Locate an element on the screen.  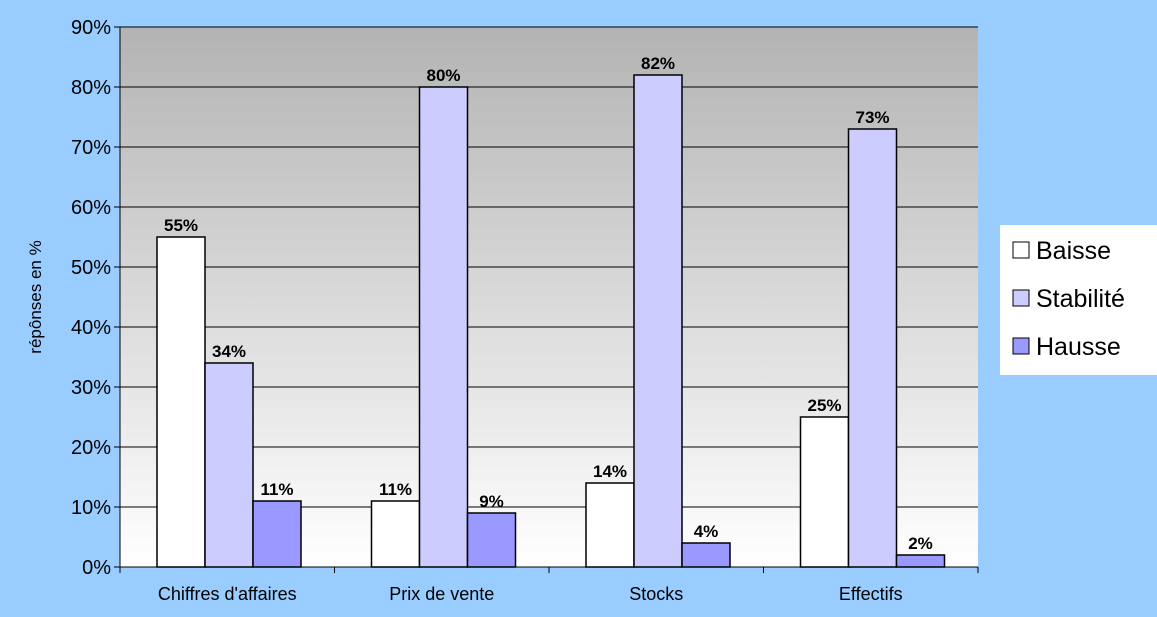
data-label: 34% is located at coordinates (229, 351).